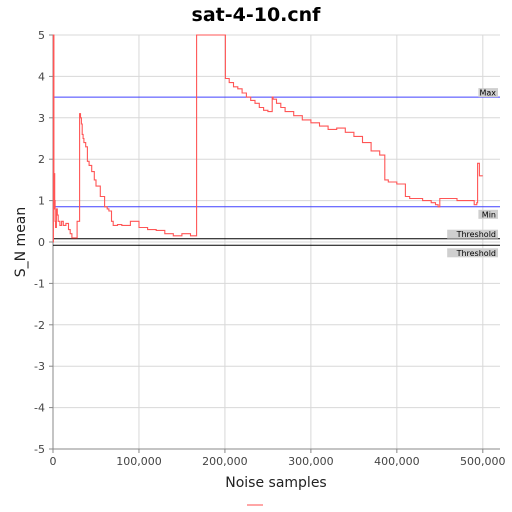  What do you see at coordinates (39, 408) in the screenshot?
I see `y-tick-label: -4` at bounding box center [39, 408].